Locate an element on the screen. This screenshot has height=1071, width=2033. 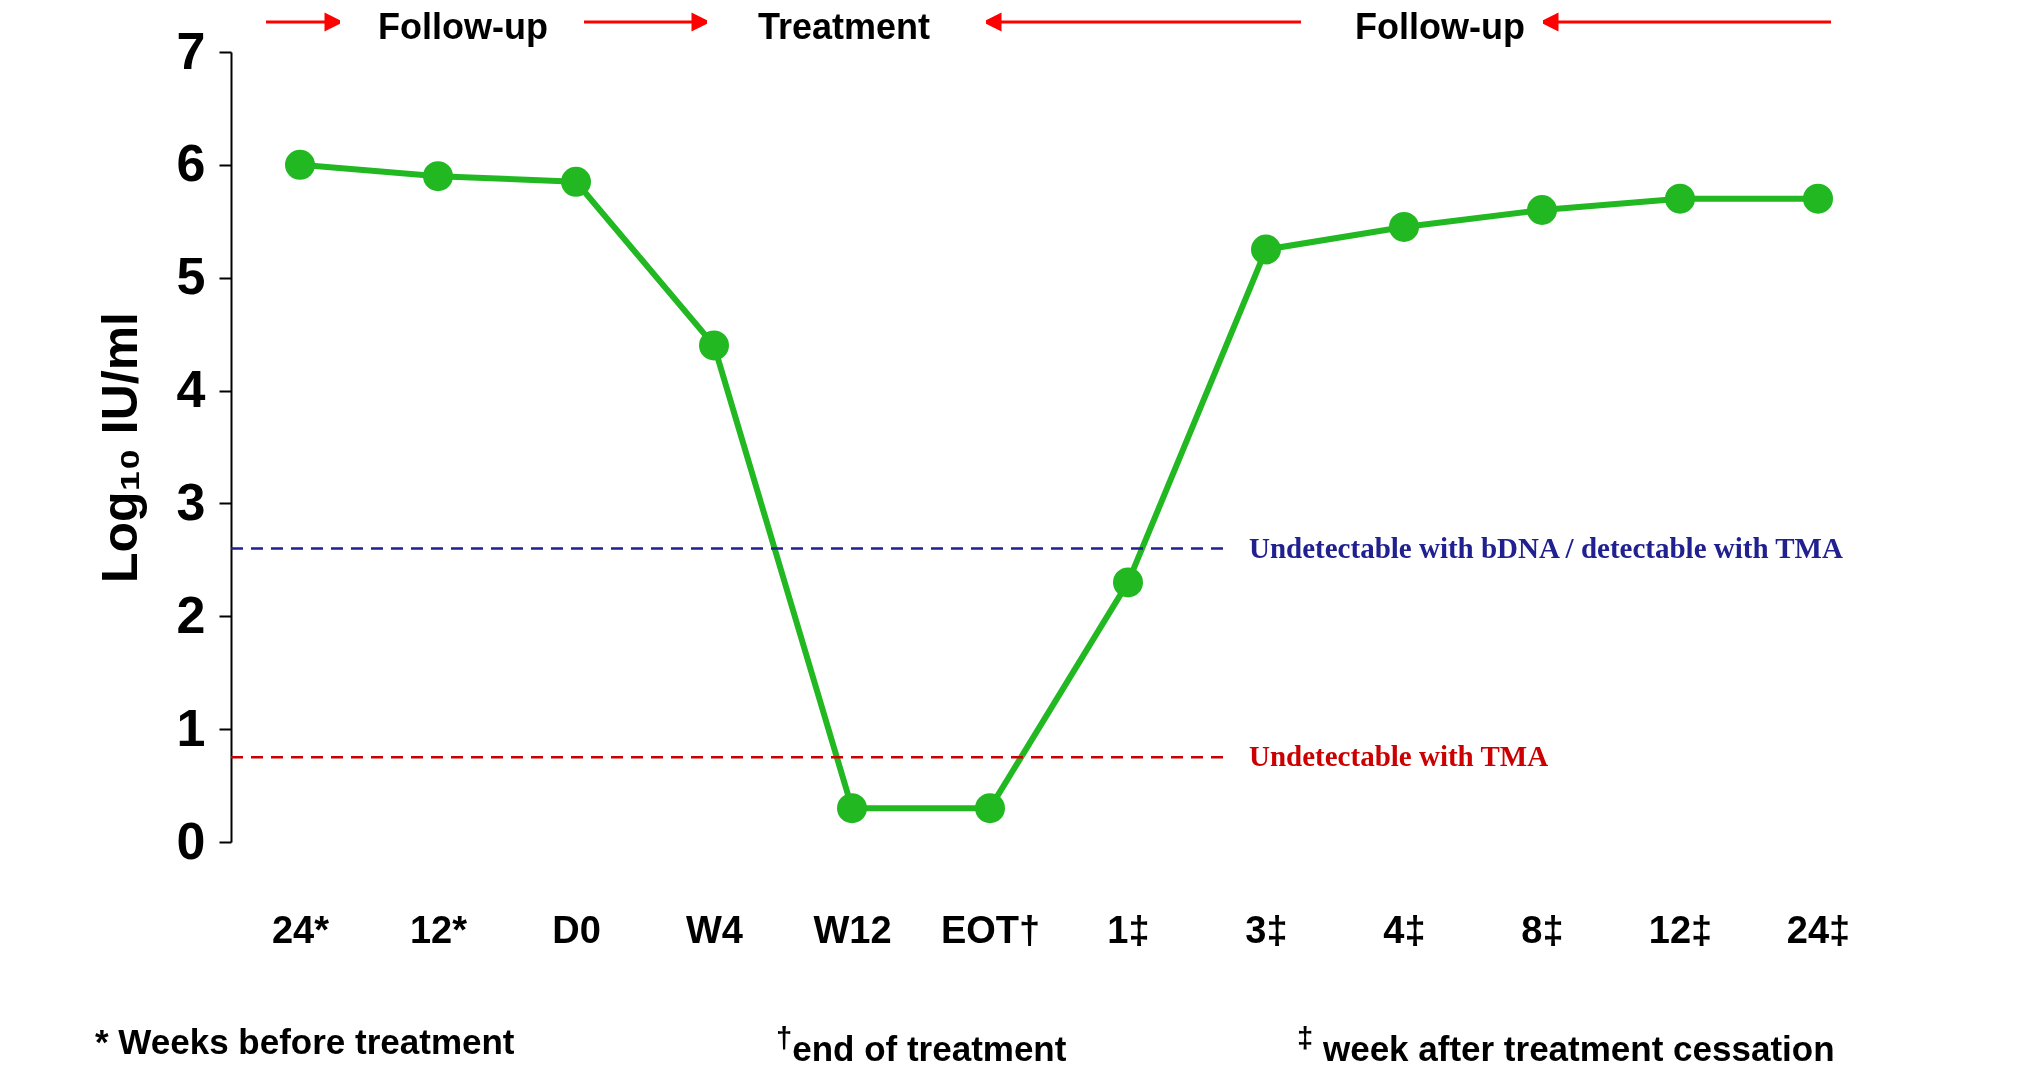
x-tick-label: 24‡ is located at coordinates (1818, 929).